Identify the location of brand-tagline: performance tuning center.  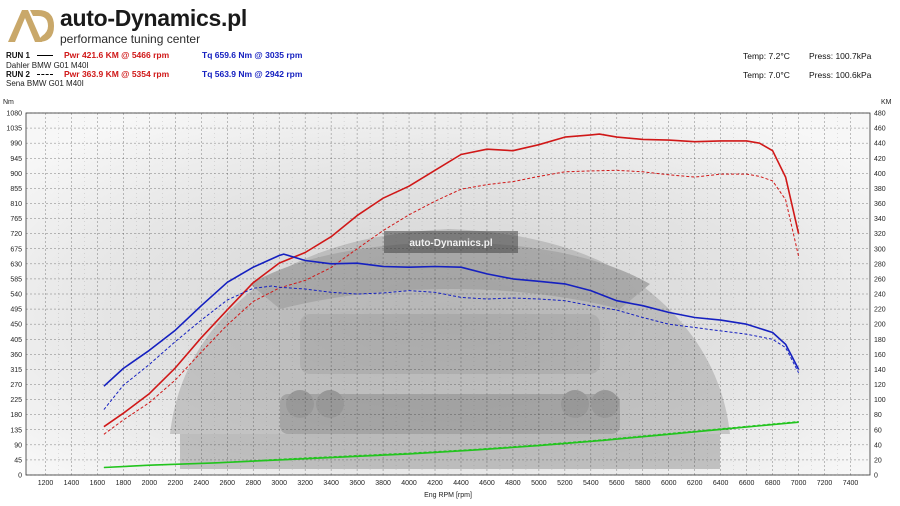
(130, 39).